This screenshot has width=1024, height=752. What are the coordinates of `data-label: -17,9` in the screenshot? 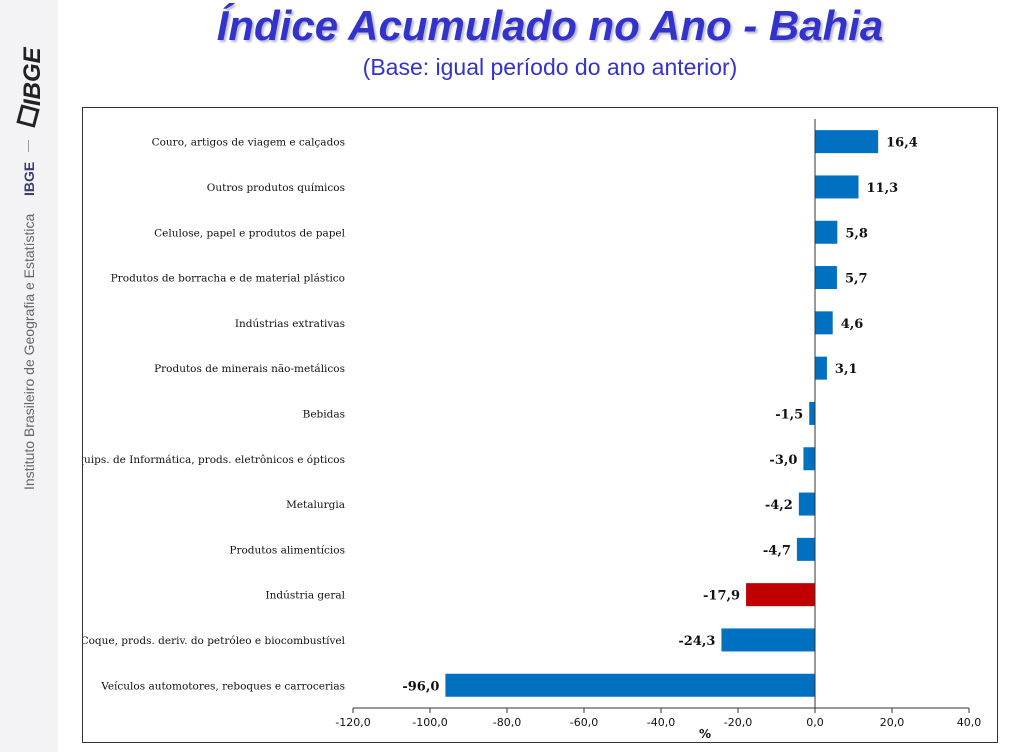 It's located at (721, 596).